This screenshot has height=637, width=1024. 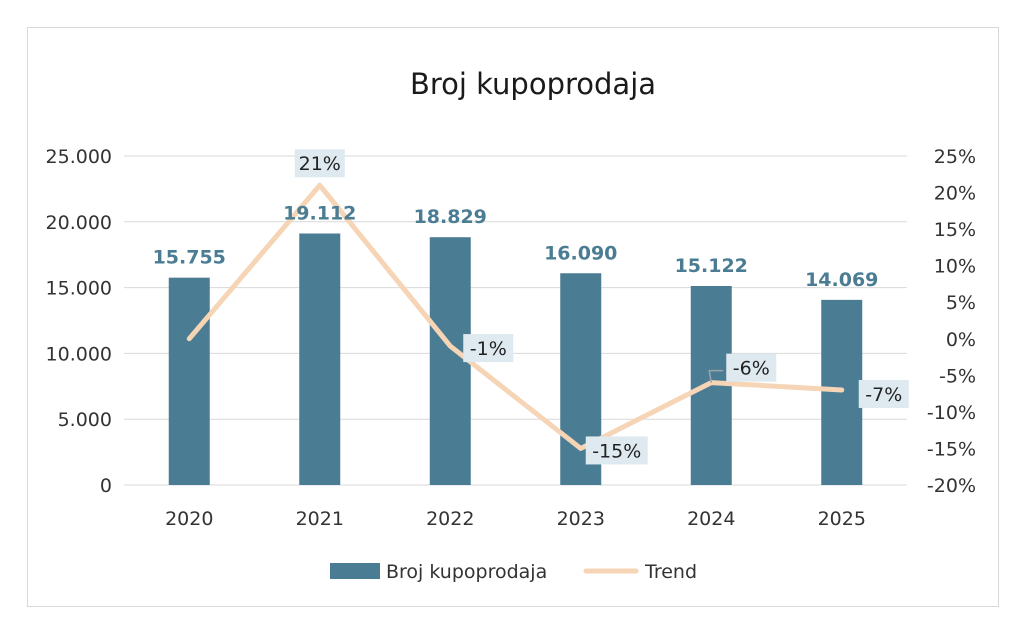 What do you see at coordinates (466, 572) in the screenshot?
I see `legend-bar-label: Broj kupoprodaja` at bounding box center [466, 572].